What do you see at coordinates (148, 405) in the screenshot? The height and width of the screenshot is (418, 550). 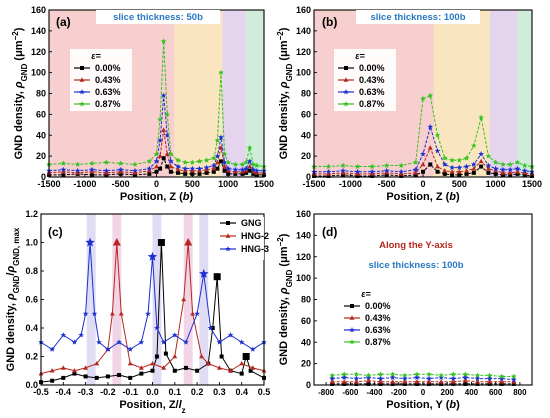 I see `label-part: Position, Z/` at bounding box center [148, 405].